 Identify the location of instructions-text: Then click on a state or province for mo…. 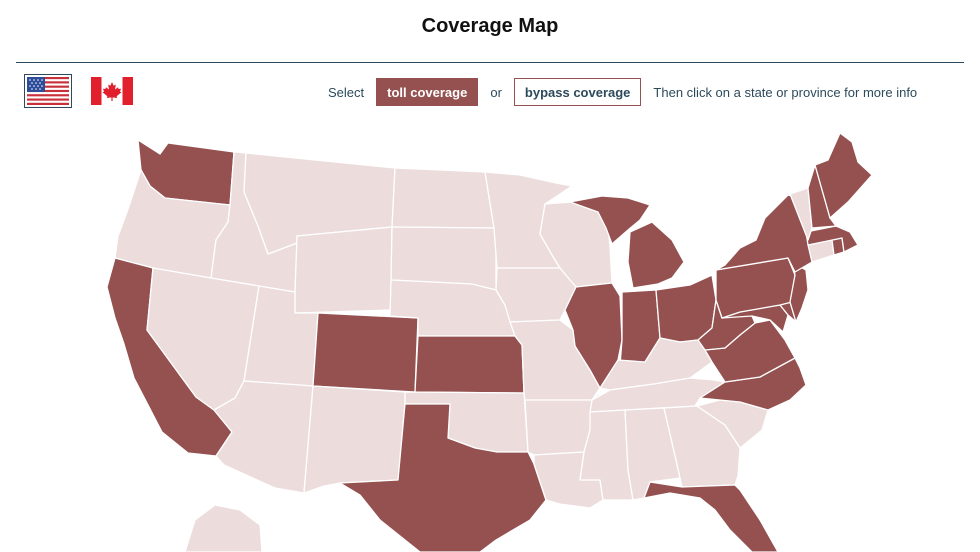
(785, 92).